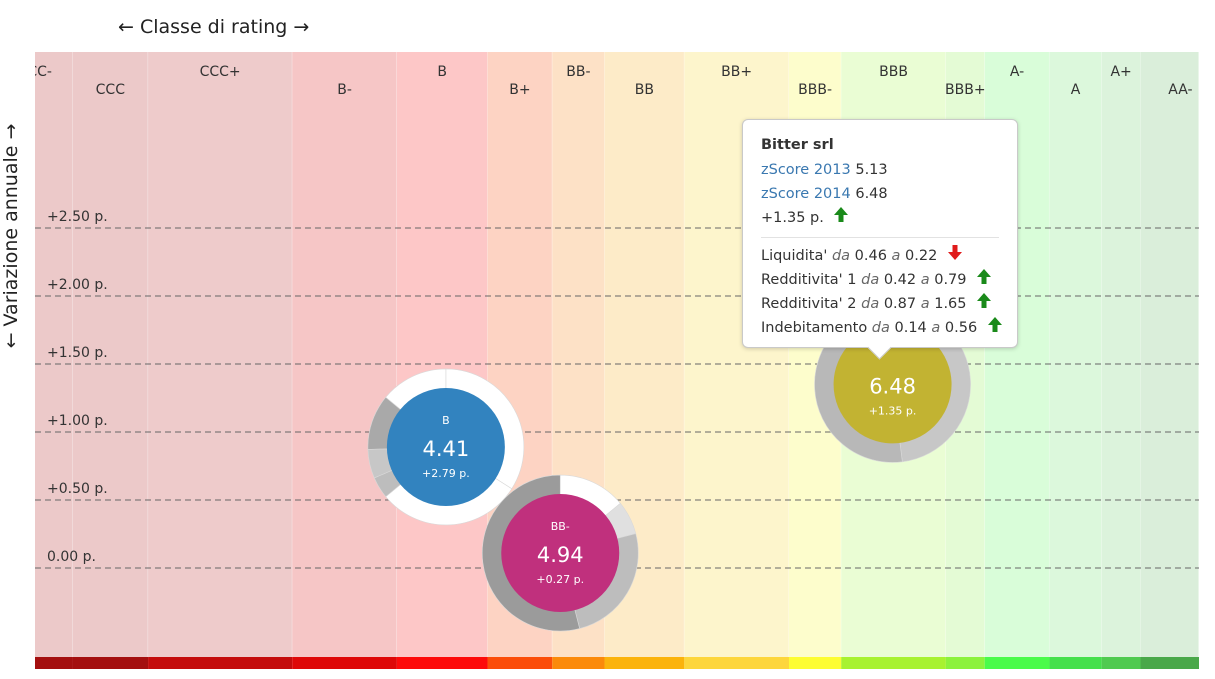 Image resolution: width=1215 pixels, height=679 pixels. Describe the element at coordinates (965, 90) in the screenshot. I see `rating-label-BBB+: BBB+` at that location.